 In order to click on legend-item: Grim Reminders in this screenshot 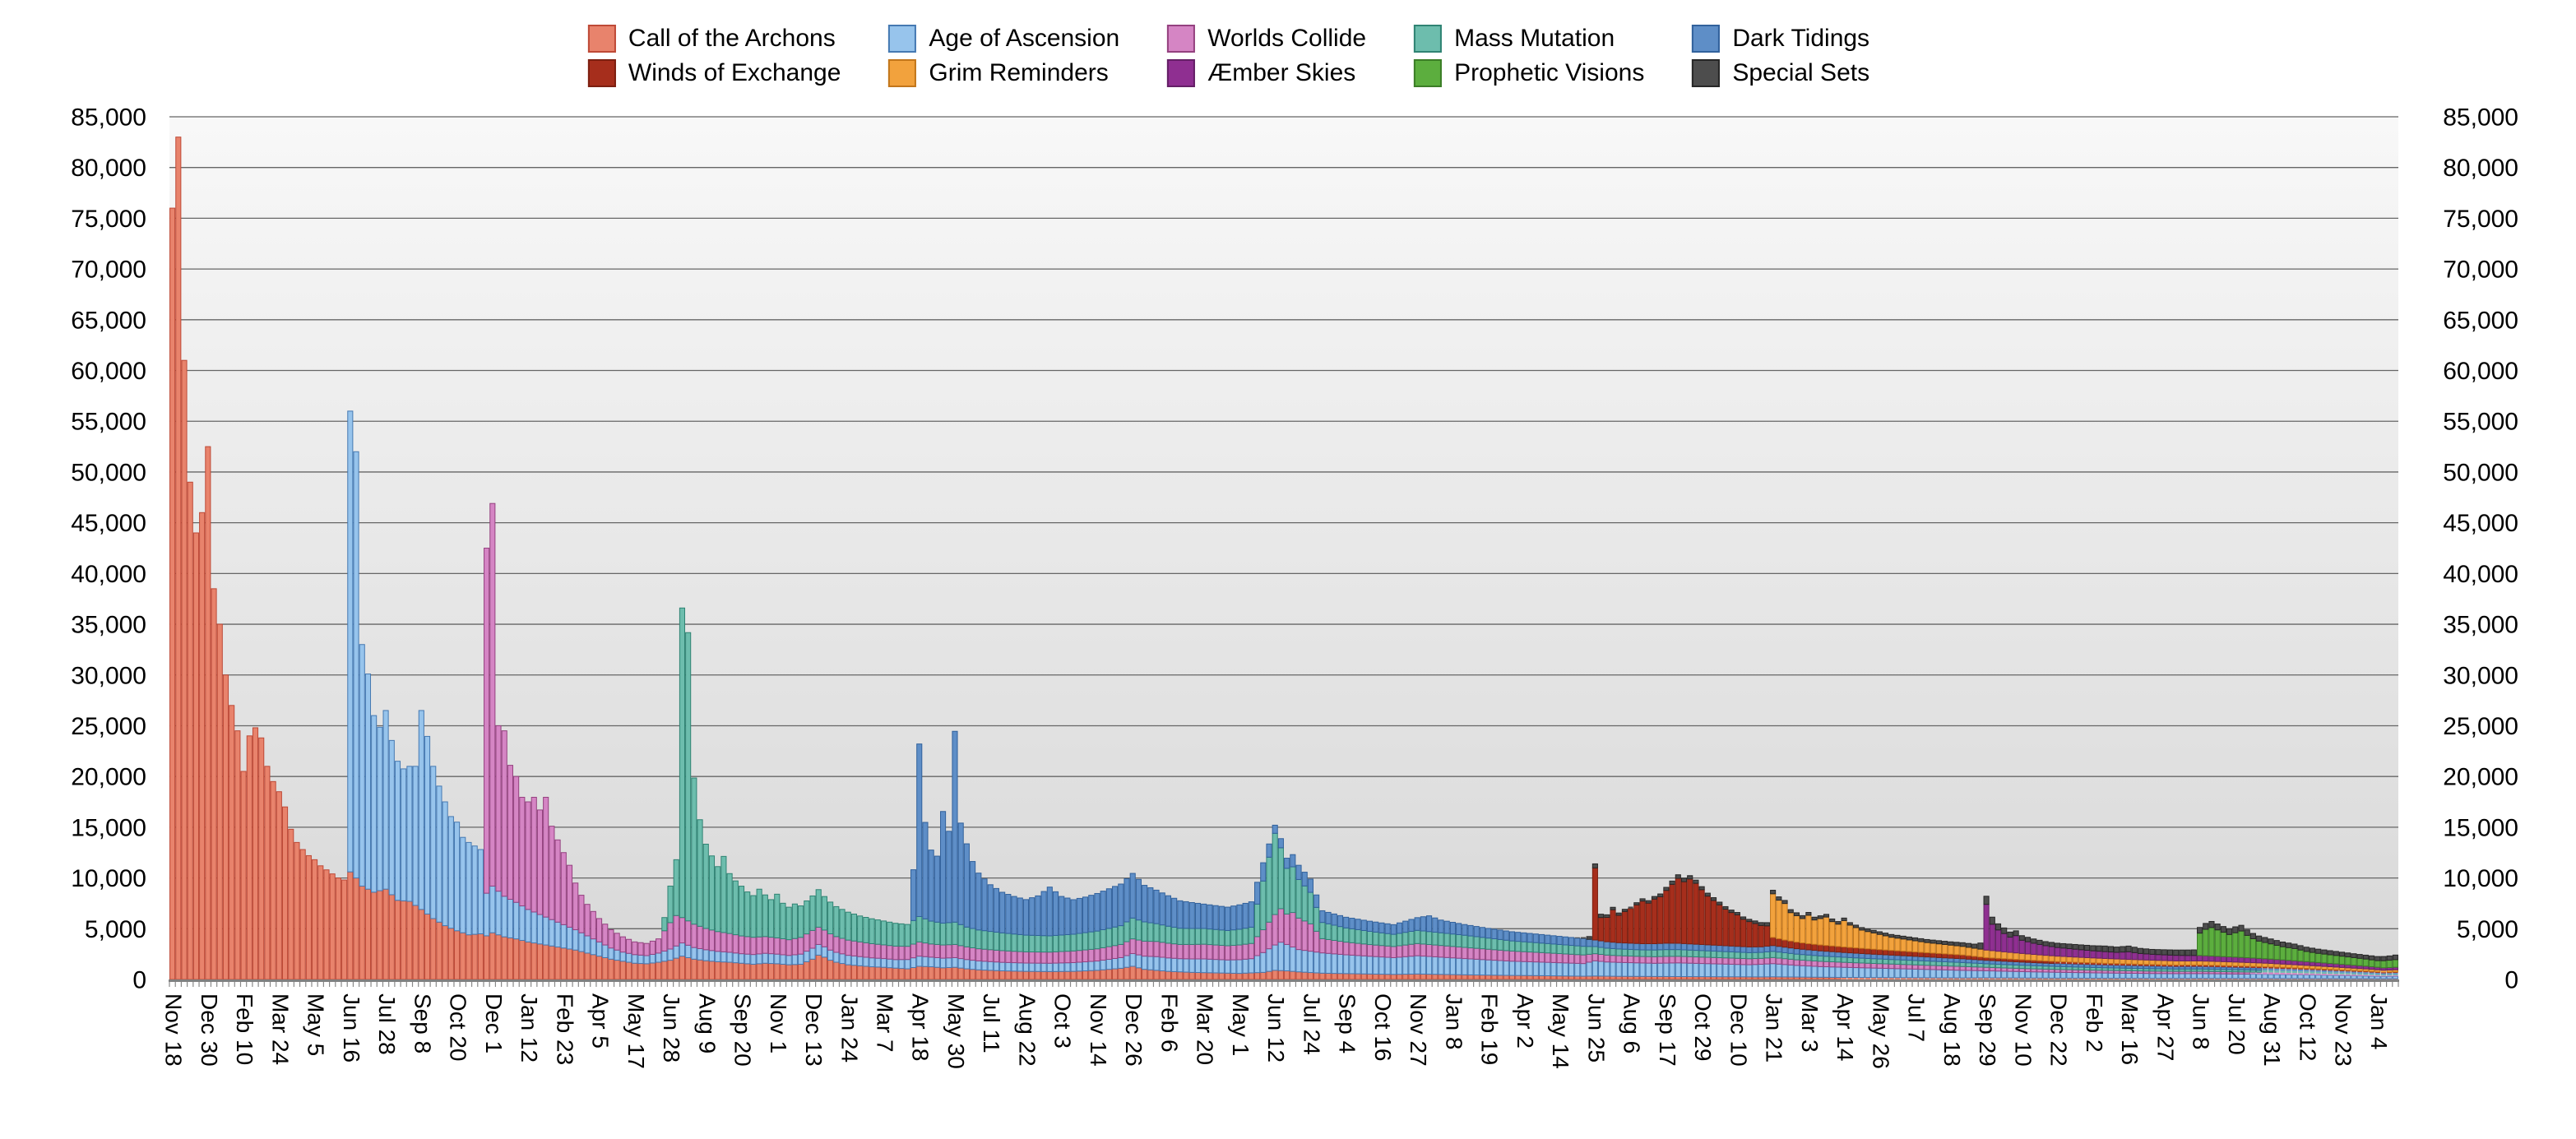, I will do `click(1004, 73)`.